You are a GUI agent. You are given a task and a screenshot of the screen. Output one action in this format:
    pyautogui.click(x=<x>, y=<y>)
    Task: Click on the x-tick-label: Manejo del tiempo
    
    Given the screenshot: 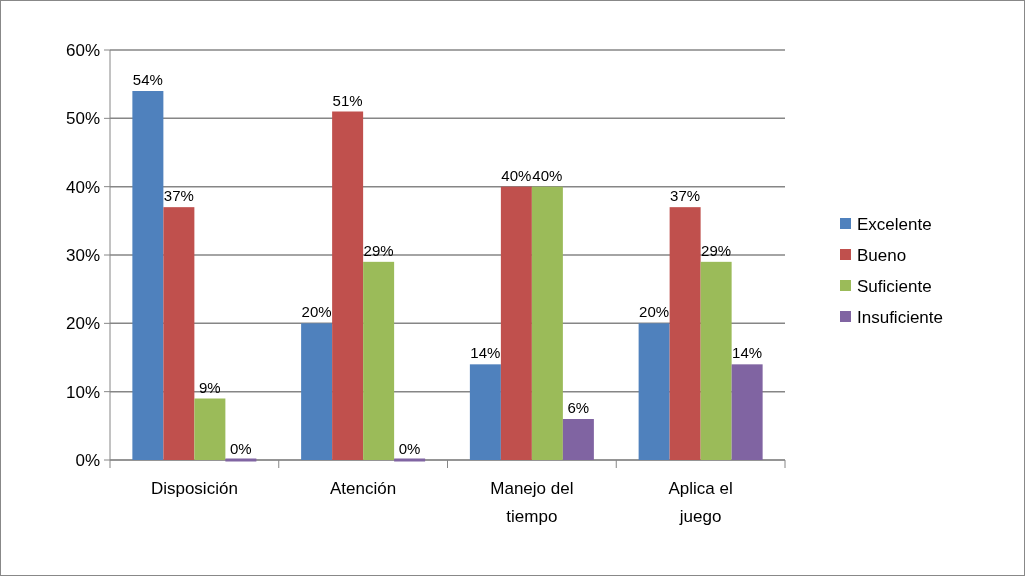 What is the action you would take?
    pyautogui.click(x=532, y=502)
    